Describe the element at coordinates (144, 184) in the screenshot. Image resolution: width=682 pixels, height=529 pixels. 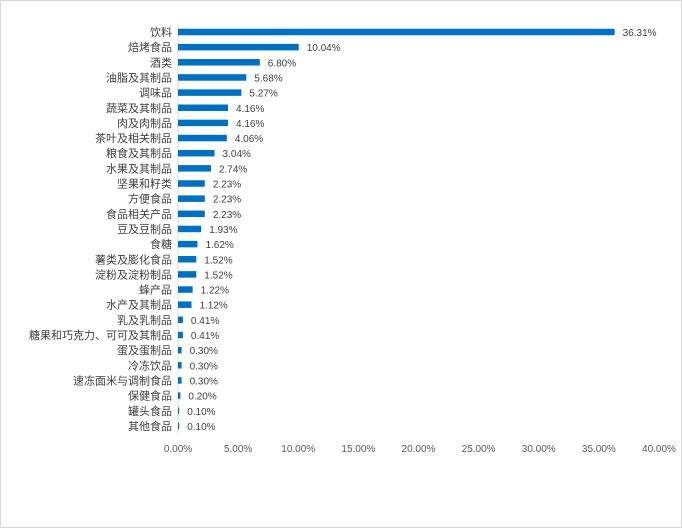
I see `category-label: 坚果和籽类` at that location.